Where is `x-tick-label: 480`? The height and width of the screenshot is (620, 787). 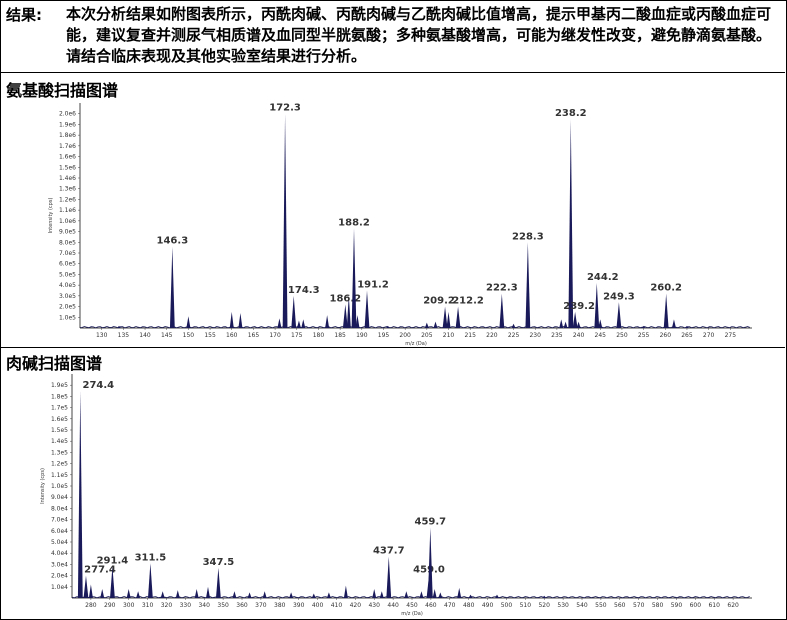 x-tick-label: 480 is located at coordinates (469, 605).